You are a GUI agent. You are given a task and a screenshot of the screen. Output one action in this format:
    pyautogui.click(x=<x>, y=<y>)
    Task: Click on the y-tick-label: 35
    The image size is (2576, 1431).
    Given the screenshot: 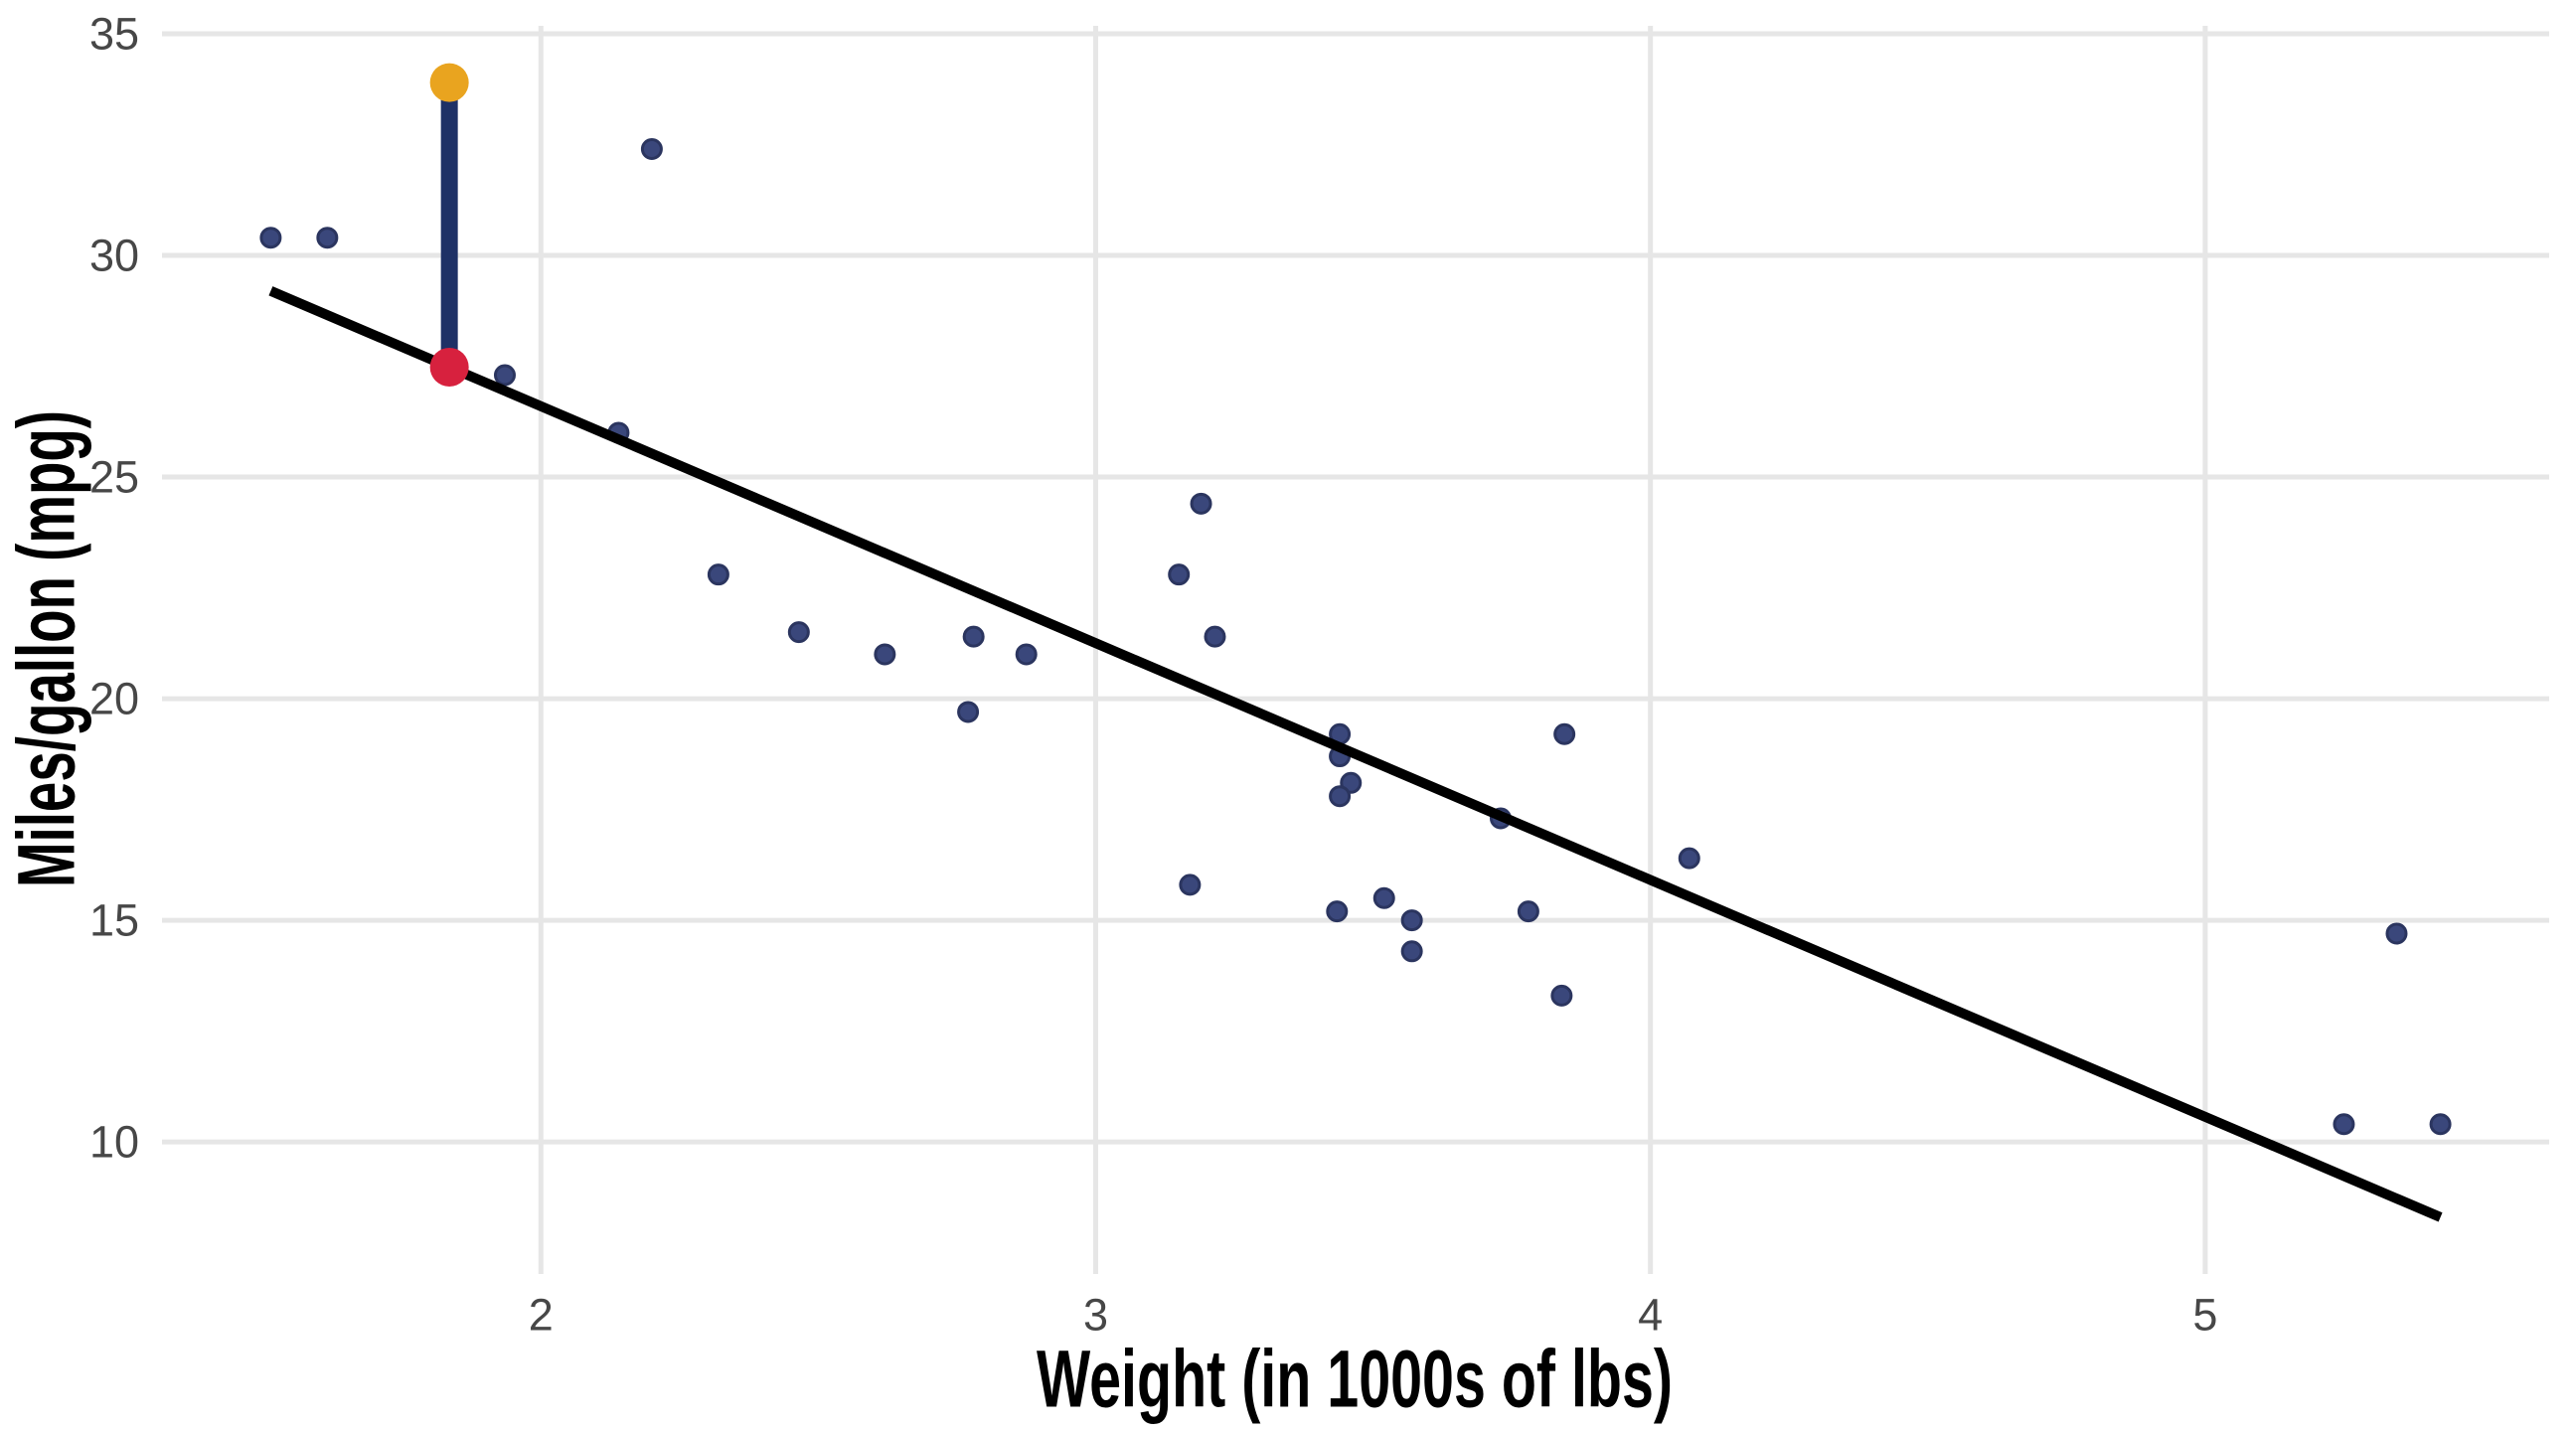 What is the action you would take?
    pyautogui.click(x=114, y=35)
    